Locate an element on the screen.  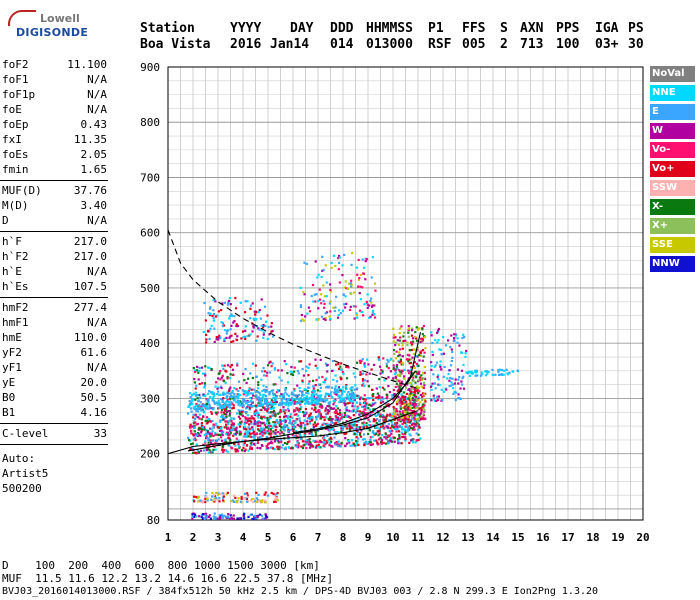
x-tick-label: 13 is located at coordinates (467, 537).